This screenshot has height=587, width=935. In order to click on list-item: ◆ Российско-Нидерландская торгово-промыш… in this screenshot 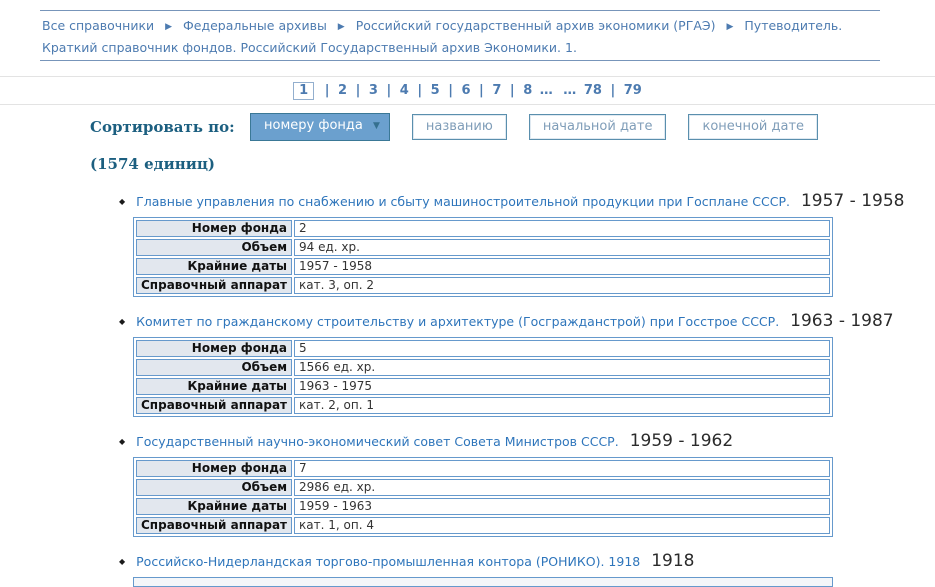, I will do `click(527, 570)`.